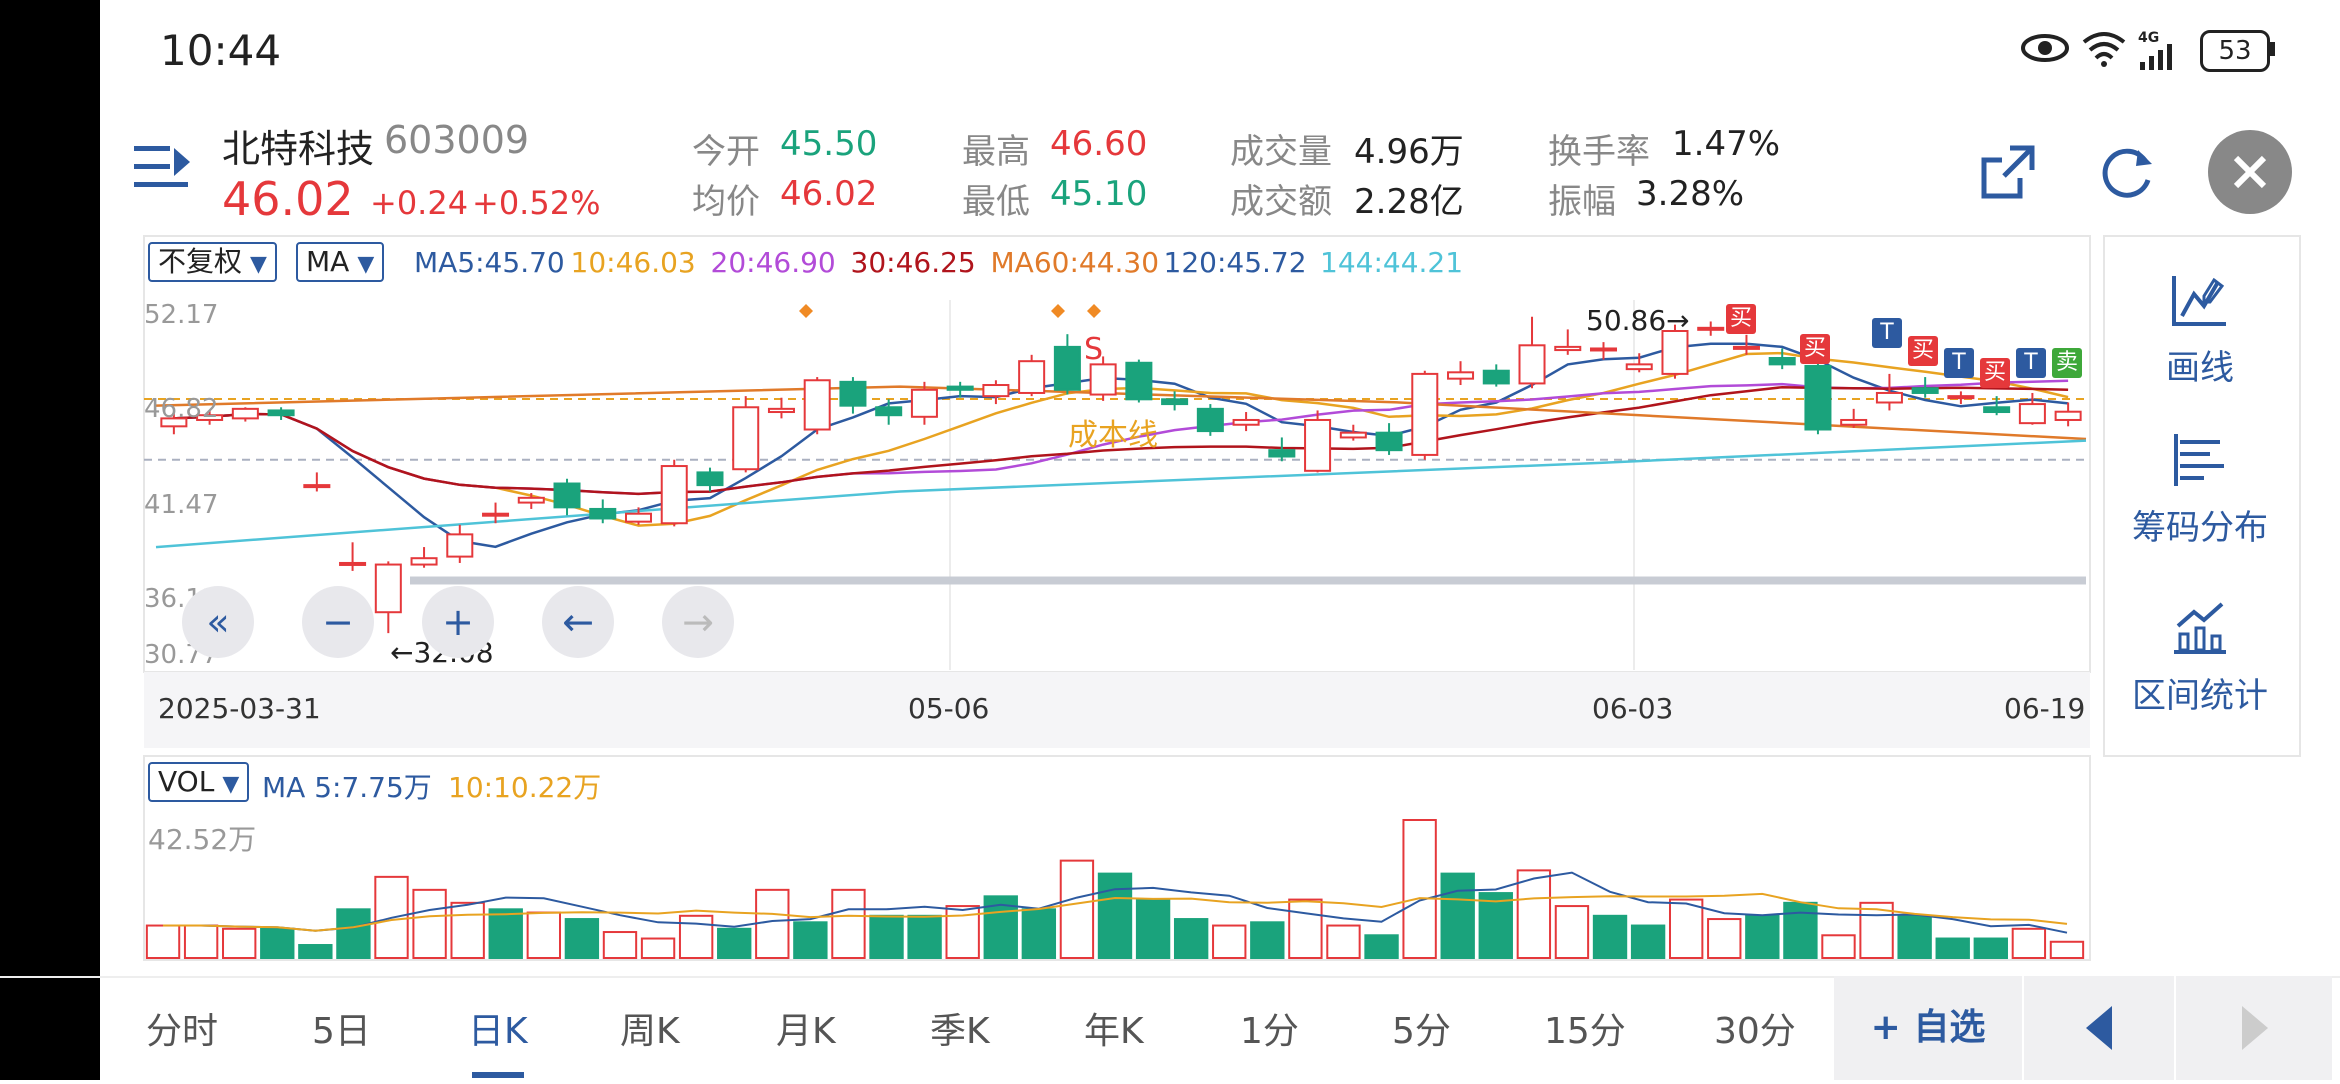 Image resolution: width=2340 pixels, height=1084 pixels. What do you see at coordinates (498, 1031) in the screenshot?
I see `tab-2: 日K` at bounding box center [498, 1031].